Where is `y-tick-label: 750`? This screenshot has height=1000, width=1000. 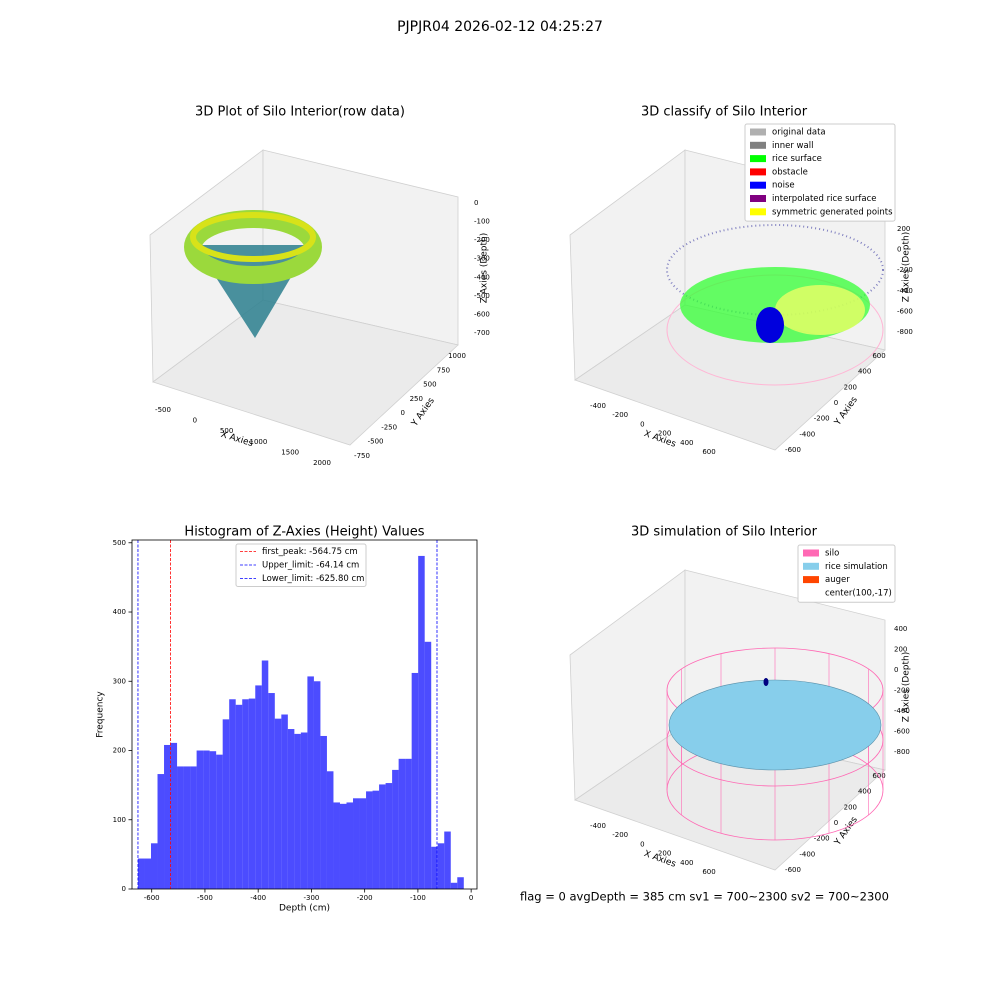
y-tick-label: 750 is located at coordinates (443, 370).